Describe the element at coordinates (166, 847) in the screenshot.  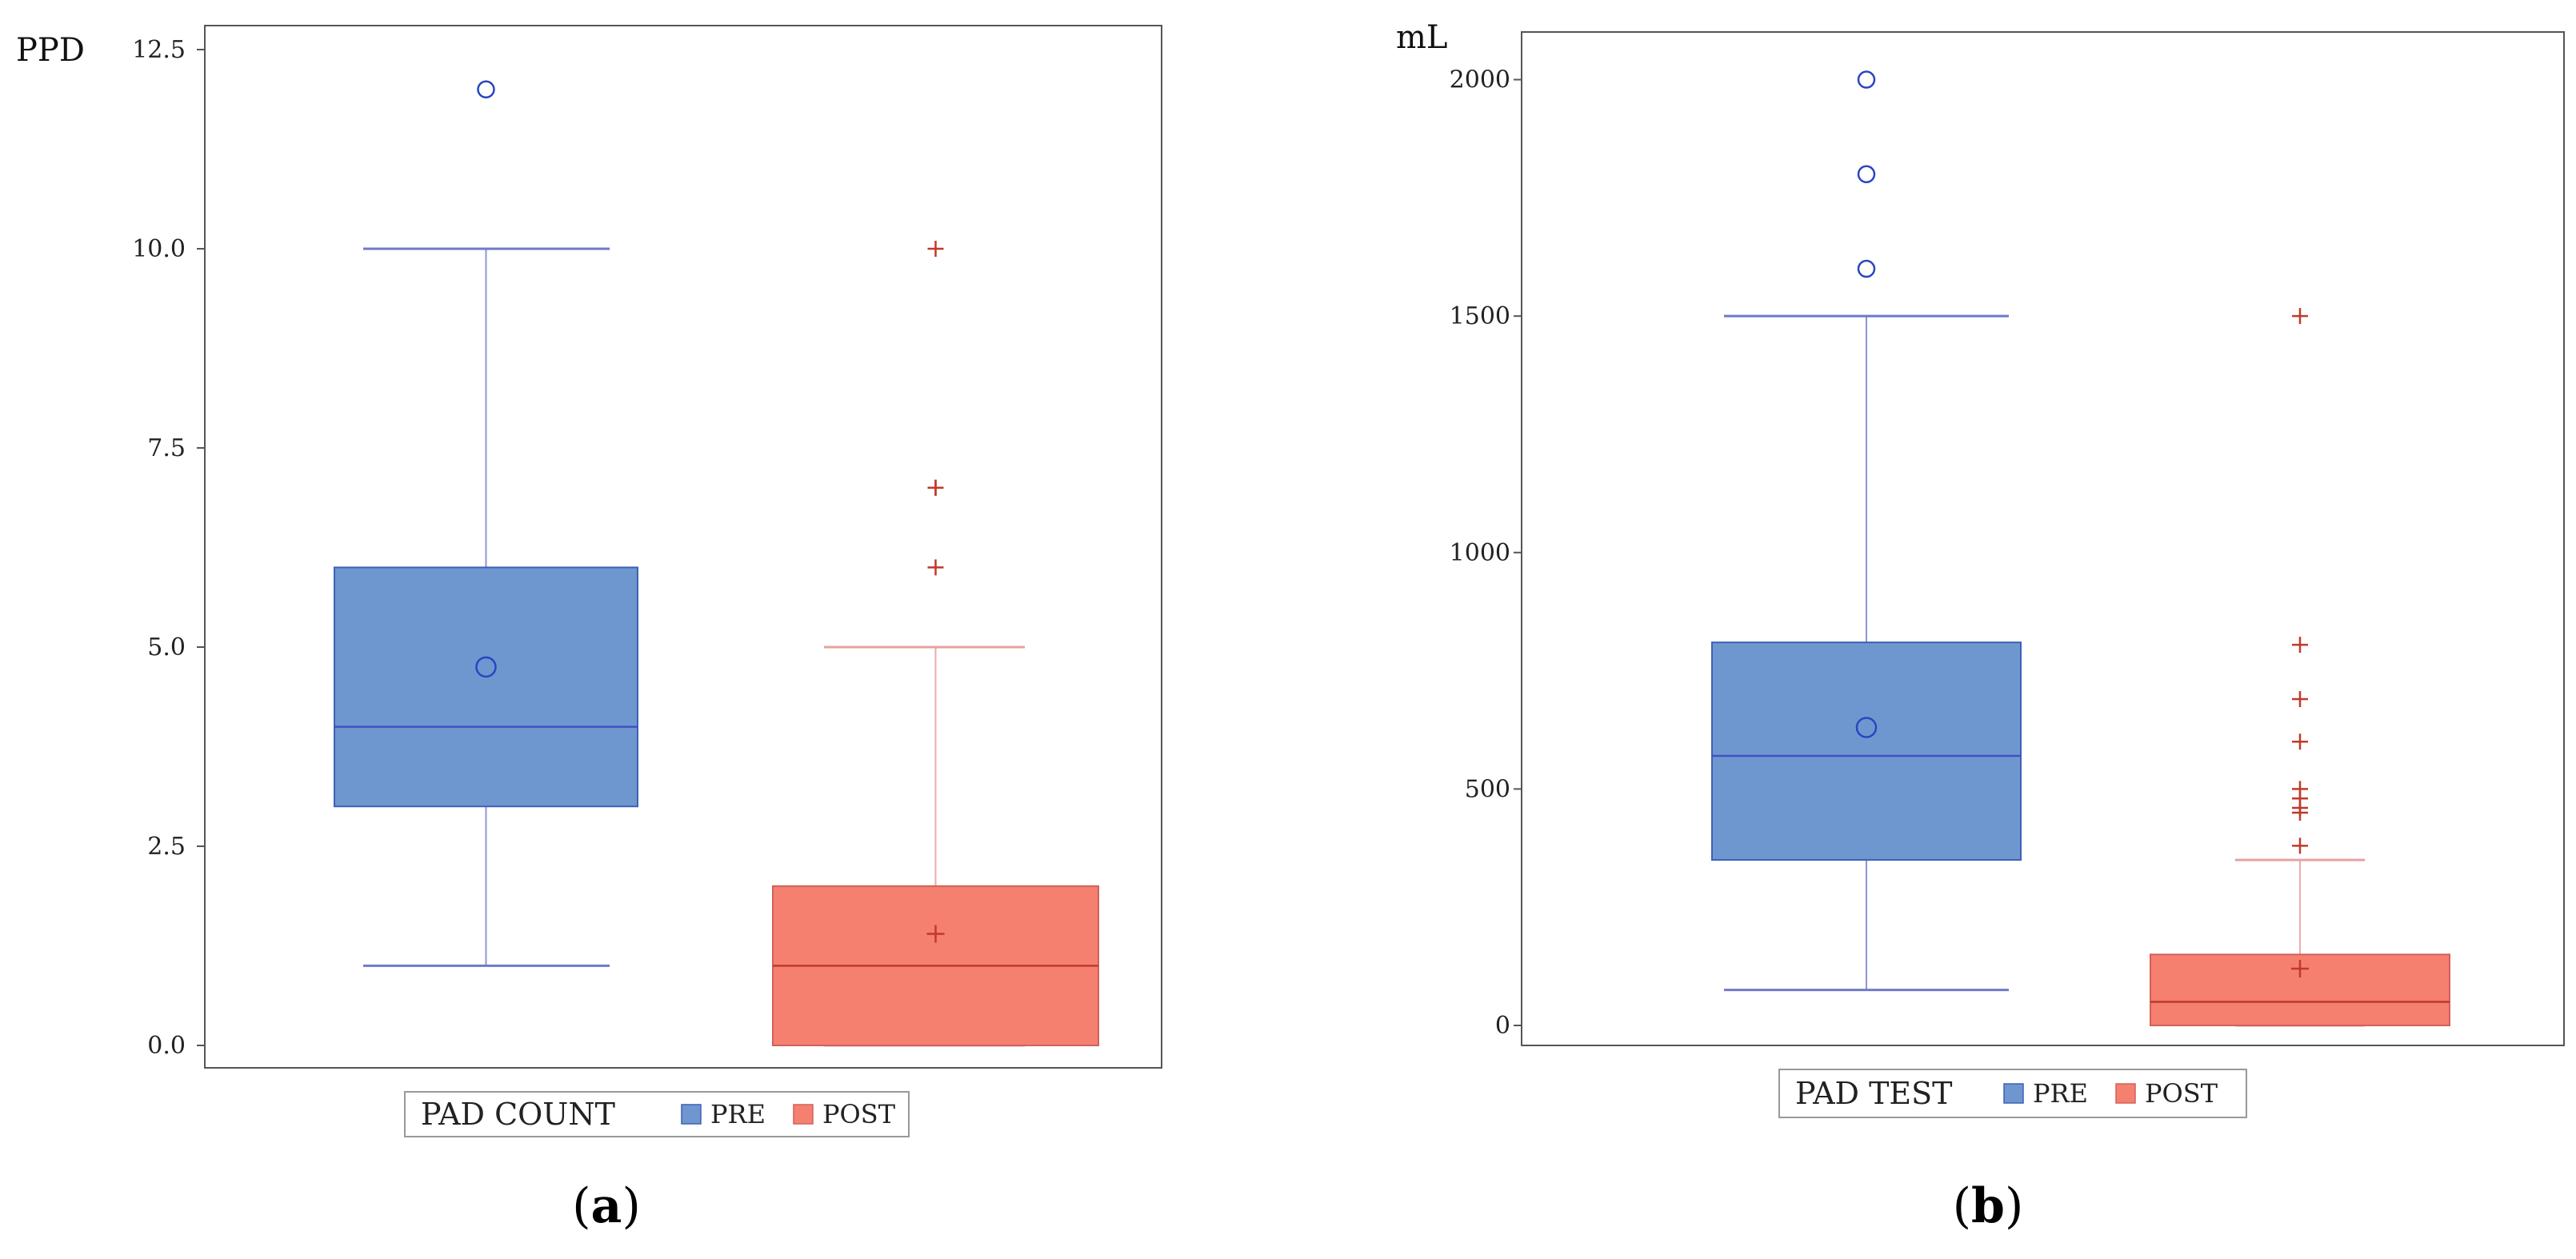
I see `y-tick-label: 2.5` at that location.